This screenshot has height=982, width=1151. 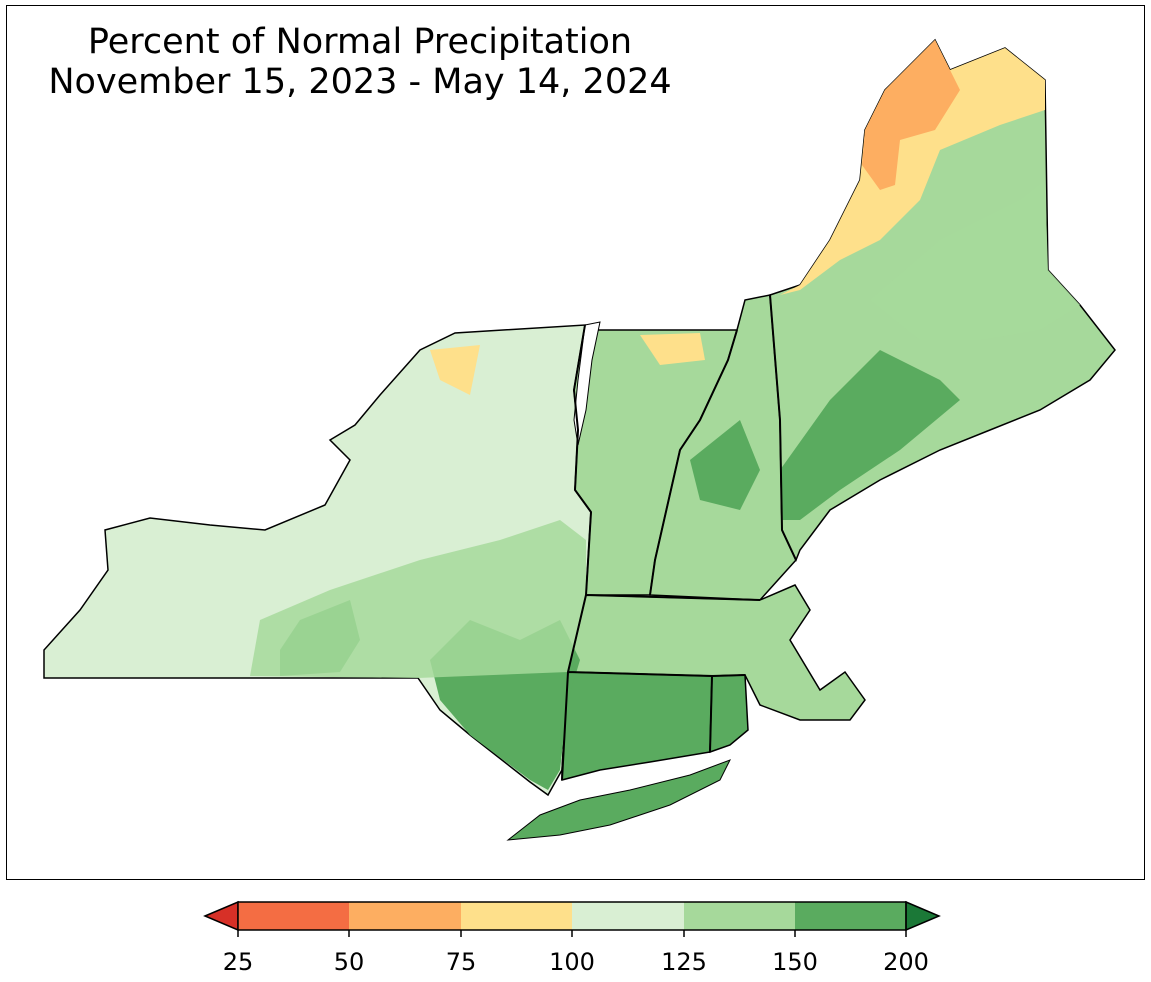 What do you see at coordinates (418, 599) in the screenshot?
I see `moist-band-ny` at bounding box center [418, 599].